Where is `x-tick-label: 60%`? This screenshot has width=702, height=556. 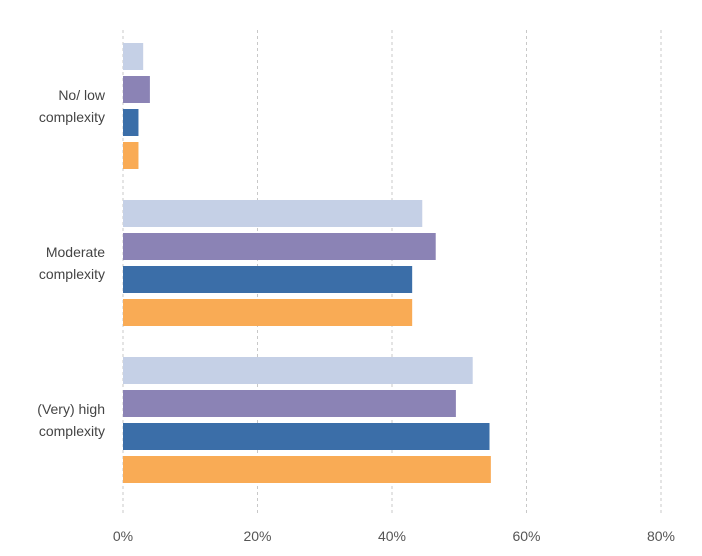
x-tick-label: 60% is located at coordinates (526, 536).